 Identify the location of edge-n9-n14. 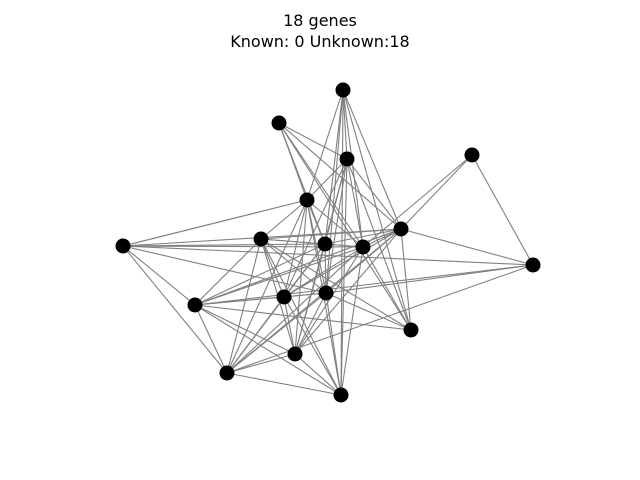
(260, 274).